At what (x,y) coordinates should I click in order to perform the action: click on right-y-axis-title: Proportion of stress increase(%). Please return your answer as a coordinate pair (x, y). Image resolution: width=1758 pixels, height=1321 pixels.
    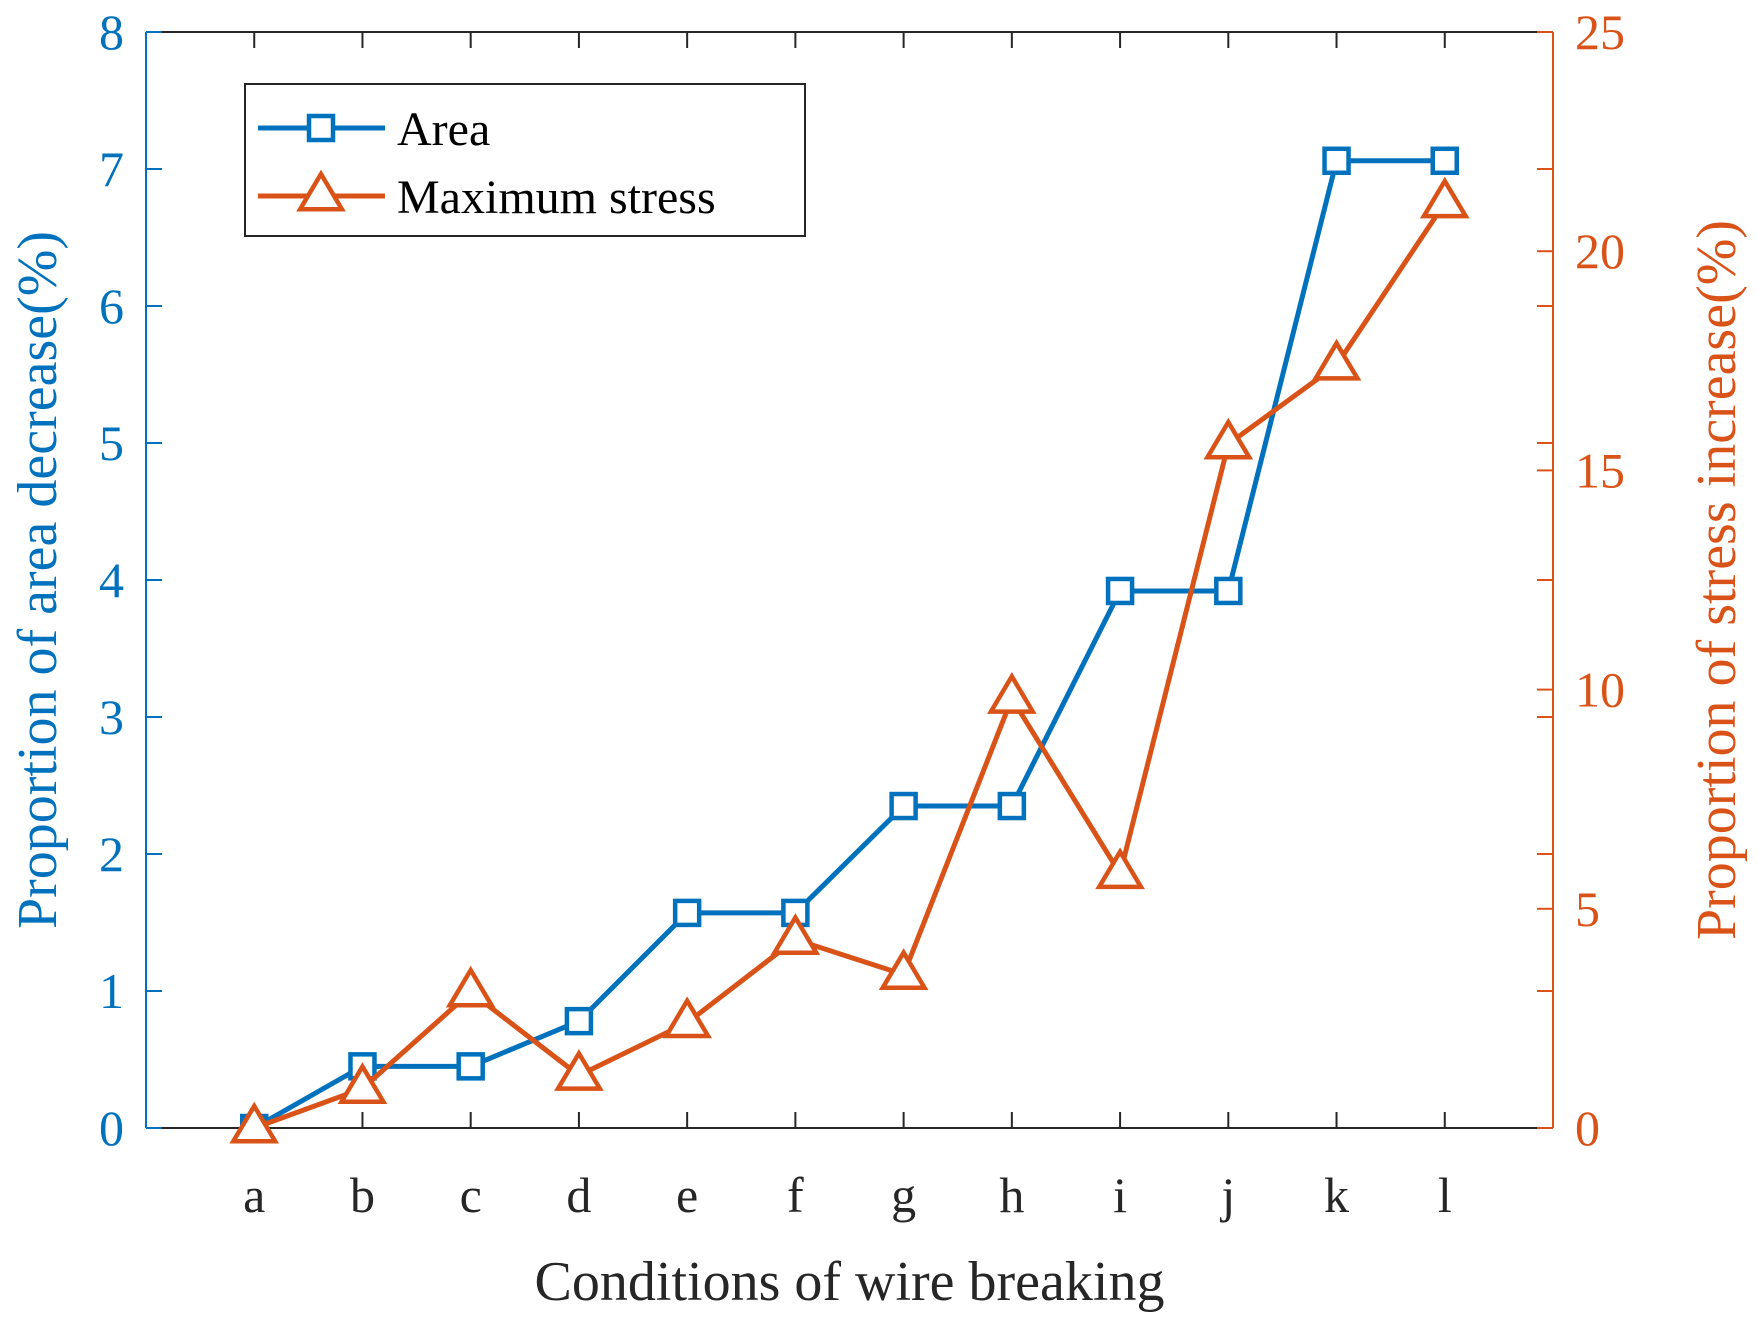
    Looking at the image, I should click on (1717, 580).